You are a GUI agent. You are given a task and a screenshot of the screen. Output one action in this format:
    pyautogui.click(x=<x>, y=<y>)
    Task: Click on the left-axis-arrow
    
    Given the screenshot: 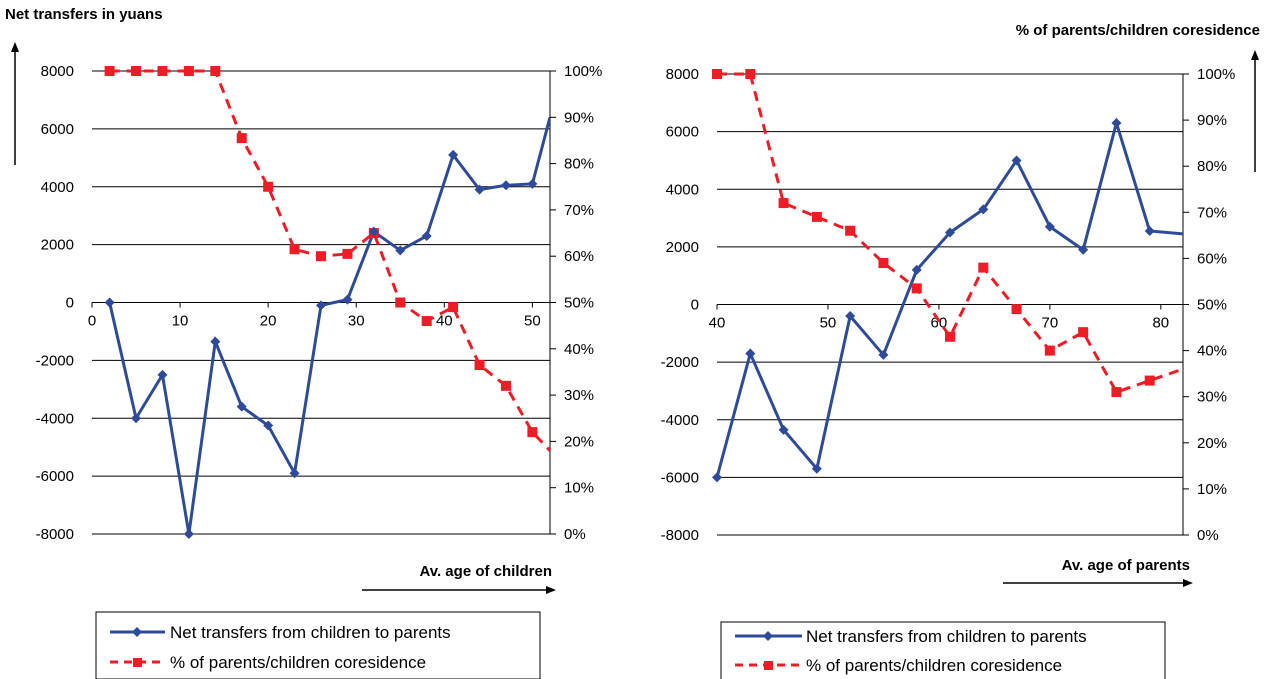 What is the action you would take?
    pyautogui.click(x=15, y=103)
    